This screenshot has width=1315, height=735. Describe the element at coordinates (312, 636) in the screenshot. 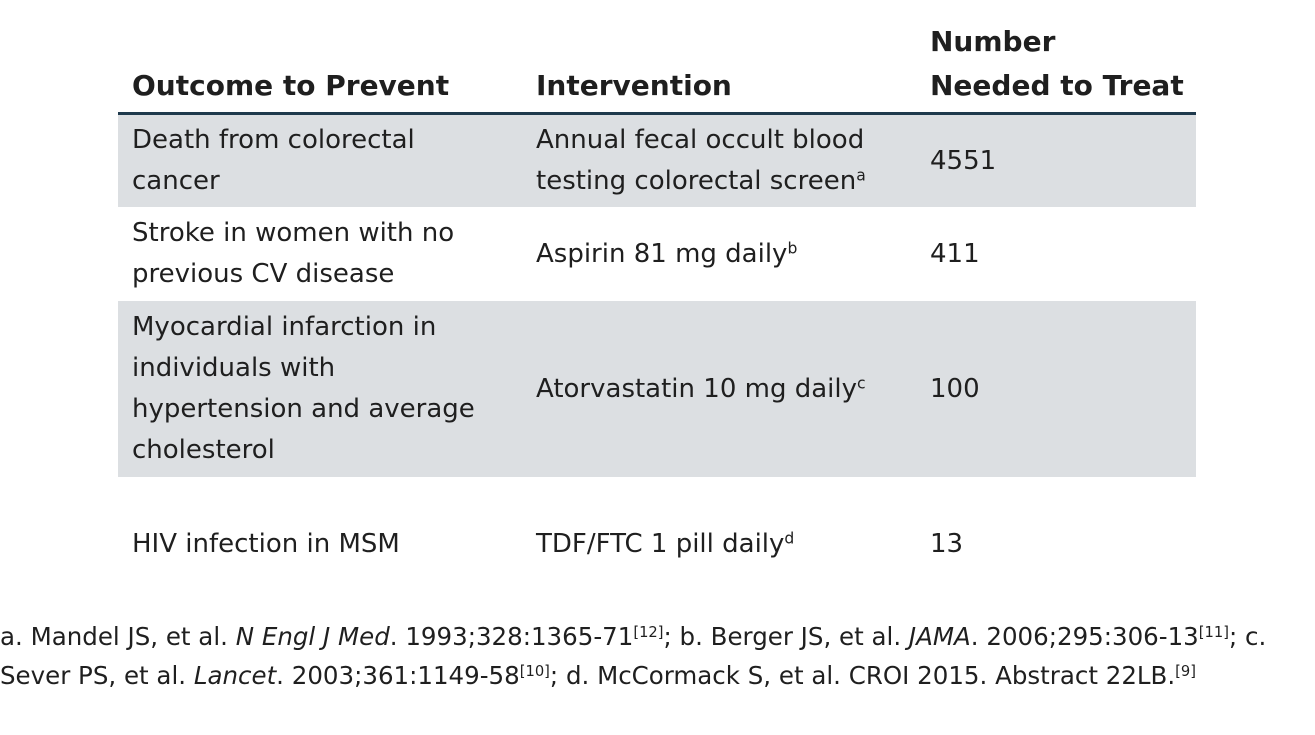

I see `footnote-a-journal: N Engl J Med` at that location.